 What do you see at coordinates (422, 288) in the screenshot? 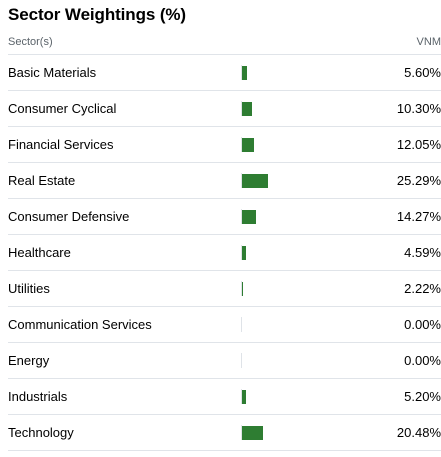
I see `weighting-value: 2.22%` at bounding box center [422, 288].